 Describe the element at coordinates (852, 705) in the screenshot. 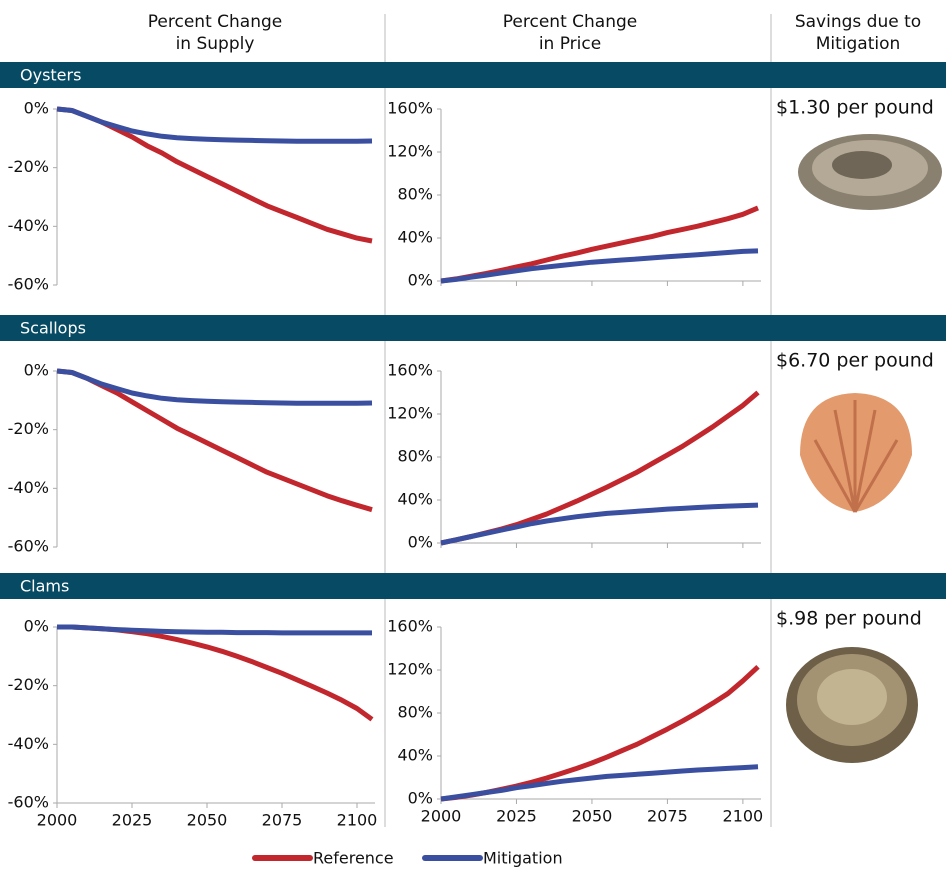

I see `clam-image` at that location.